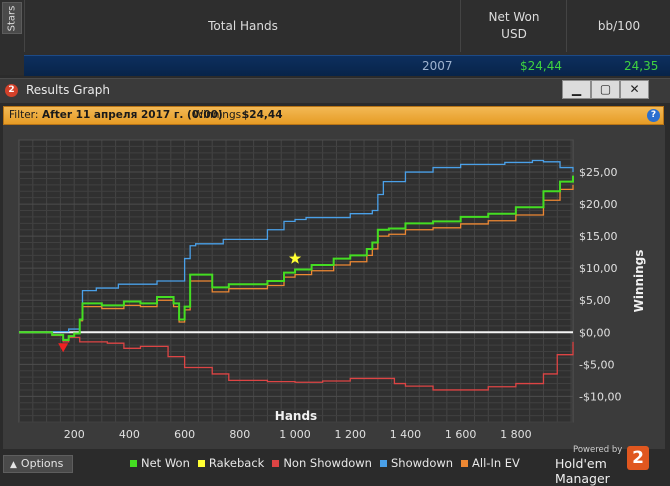  I want to click on y-tick-label: $20,00, so click(598, 204).